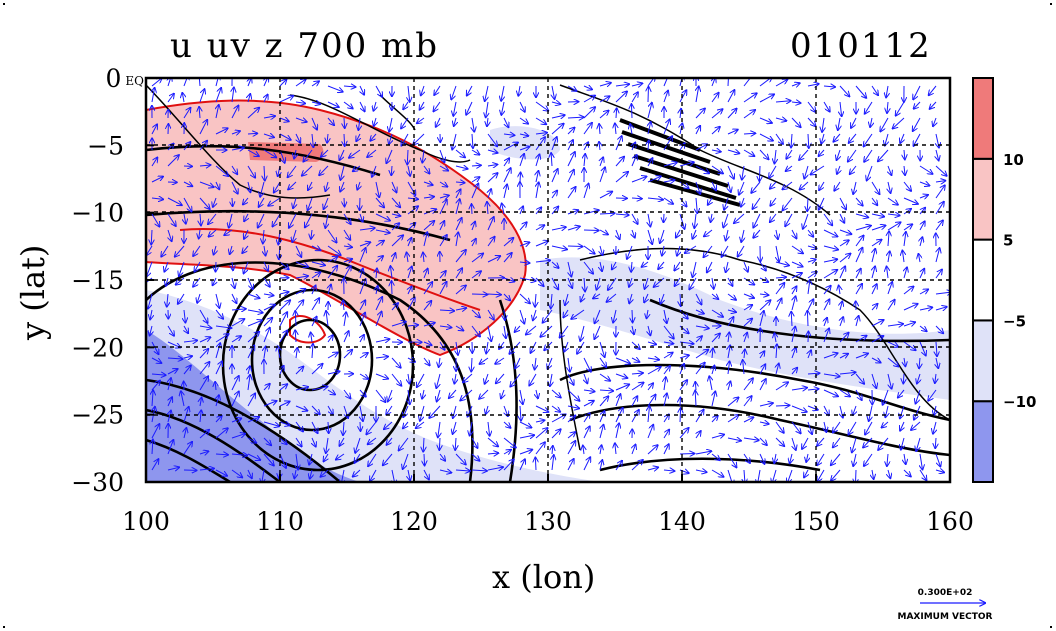  I want to click on x-tick-label: 120, so click(414, 521).